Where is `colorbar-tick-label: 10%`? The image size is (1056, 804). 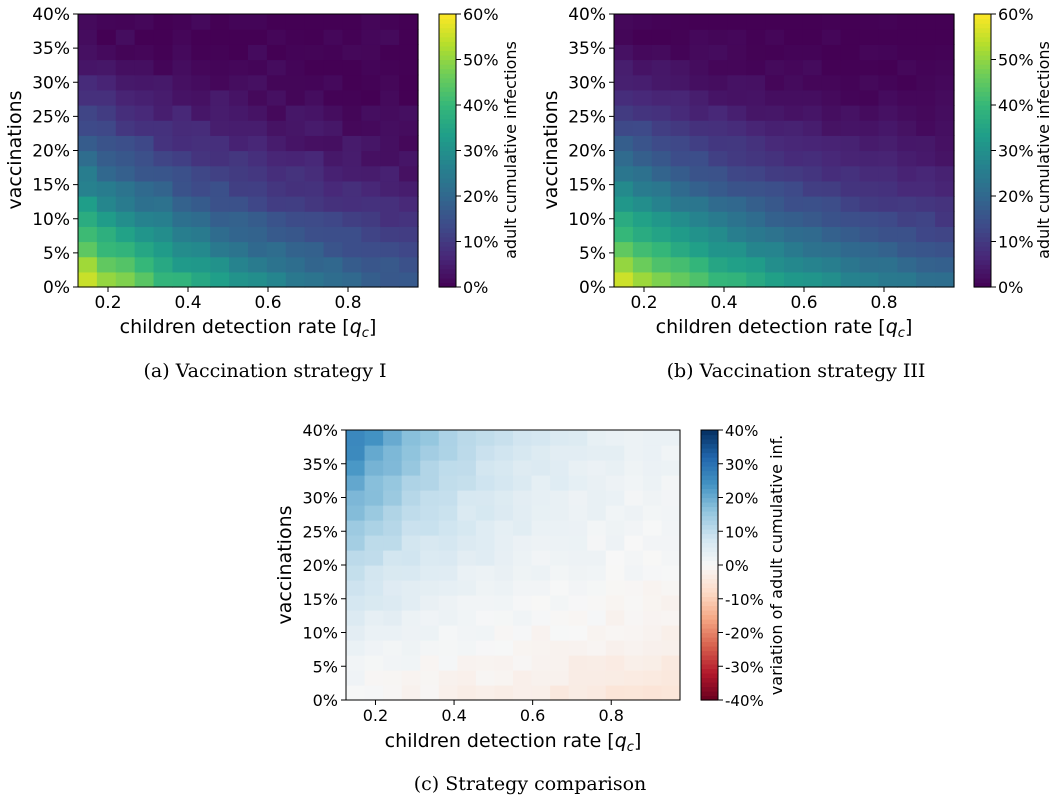
colorbar-tick-label: 10% is located at coordinates (741, 532).